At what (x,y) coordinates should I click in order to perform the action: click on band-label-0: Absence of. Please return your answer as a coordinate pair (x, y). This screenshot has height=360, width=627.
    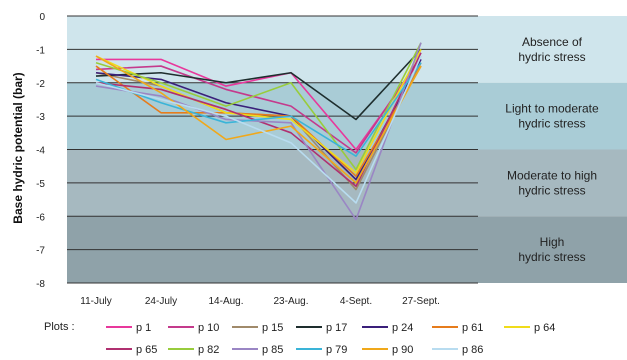
    Looking at the image, I should click on (552, 42).